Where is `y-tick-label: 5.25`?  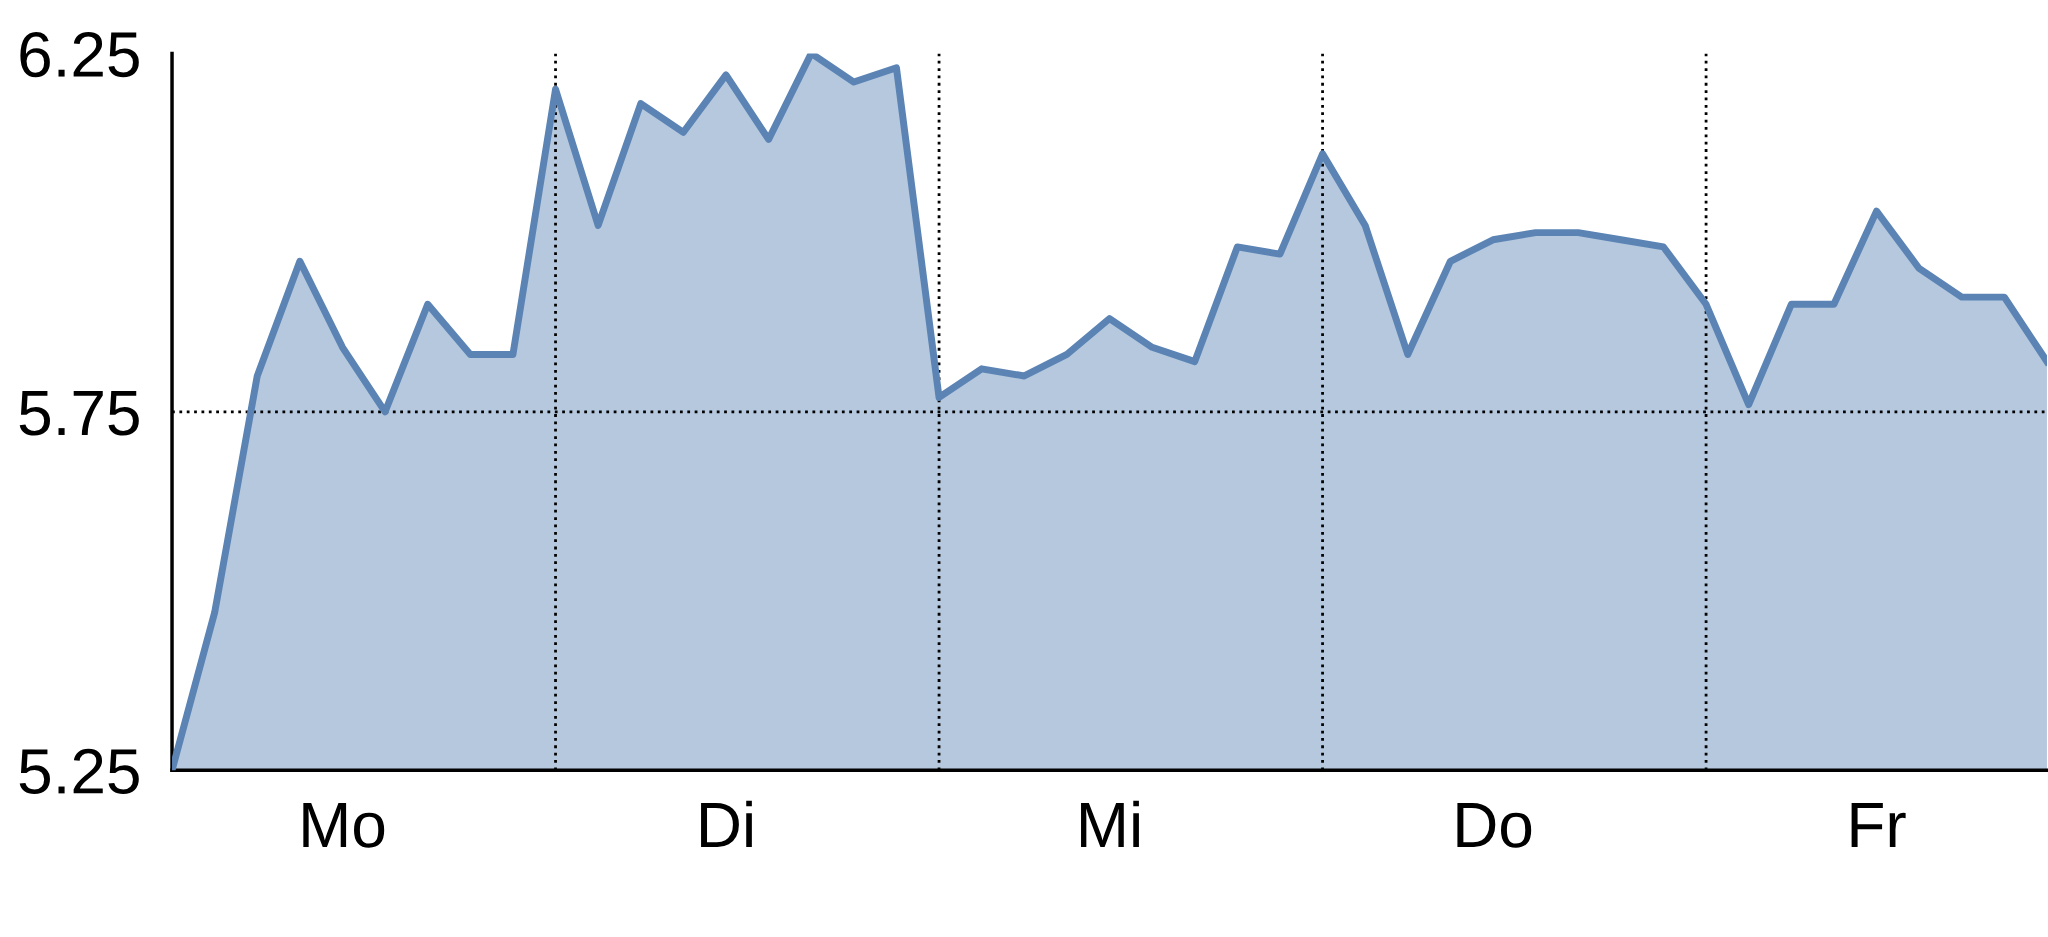 y-tick-label: 5.25 is located at coordinates (79, 771).